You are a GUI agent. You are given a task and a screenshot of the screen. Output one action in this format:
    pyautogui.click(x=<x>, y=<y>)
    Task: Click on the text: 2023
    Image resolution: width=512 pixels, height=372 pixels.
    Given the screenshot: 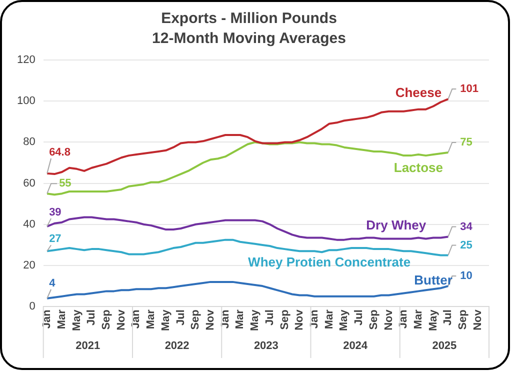 What is the action you would take?
    pyautogui.click(x=266, y=346)
    